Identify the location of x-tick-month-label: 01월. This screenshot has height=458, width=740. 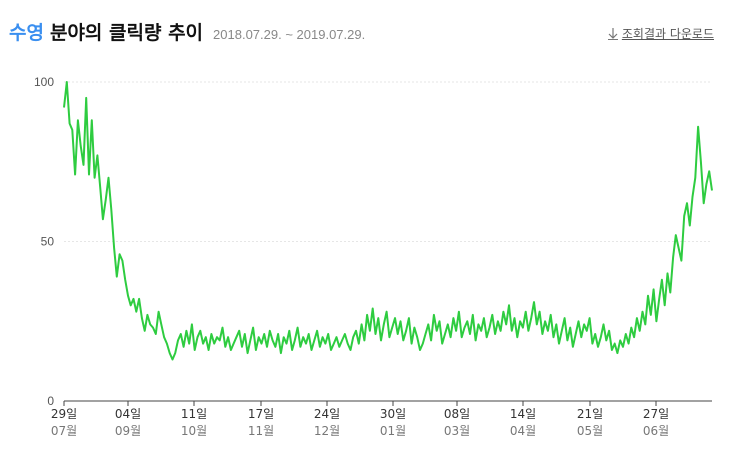
(393, 431).